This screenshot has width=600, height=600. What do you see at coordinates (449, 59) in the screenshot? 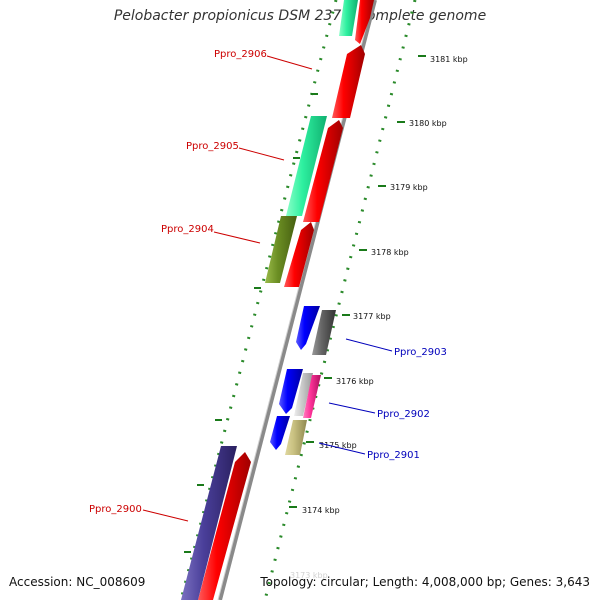
I see `scale-label-3181: 3181 kbp` at bounding box center [449, 59].